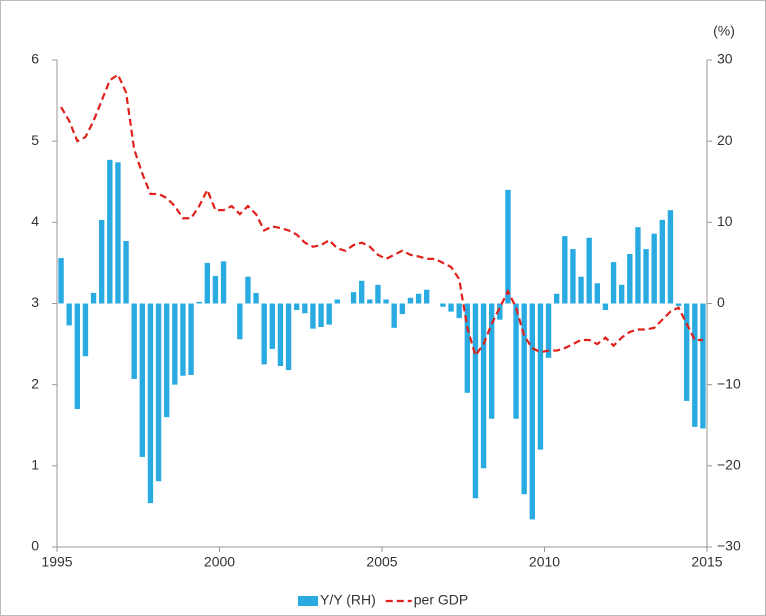 The width and height of the screenshot is (766, 616). What do you see at coordinates (544, 562) in the screenshot?
I see `x-tick-label: 2010` at bounding box center [544, 562].